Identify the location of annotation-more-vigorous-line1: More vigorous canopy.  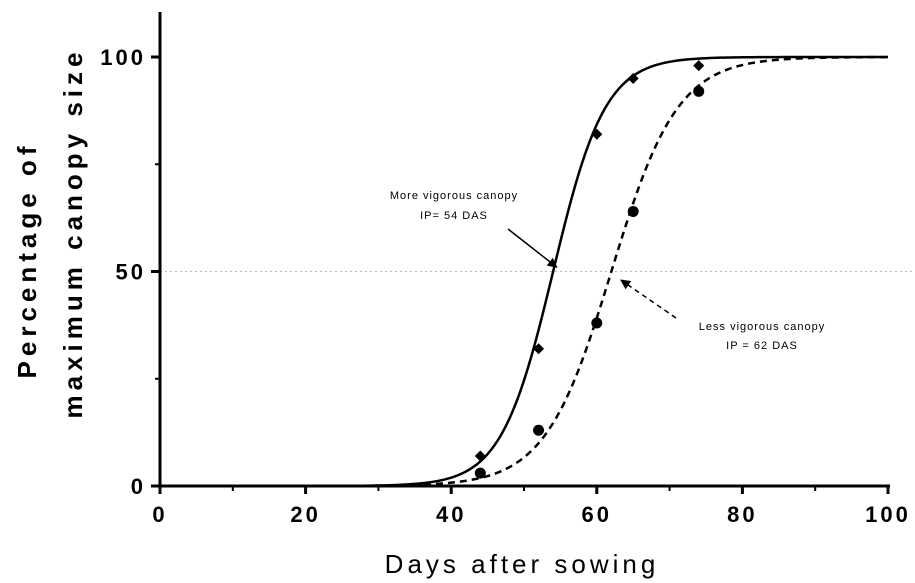
(454, 196).